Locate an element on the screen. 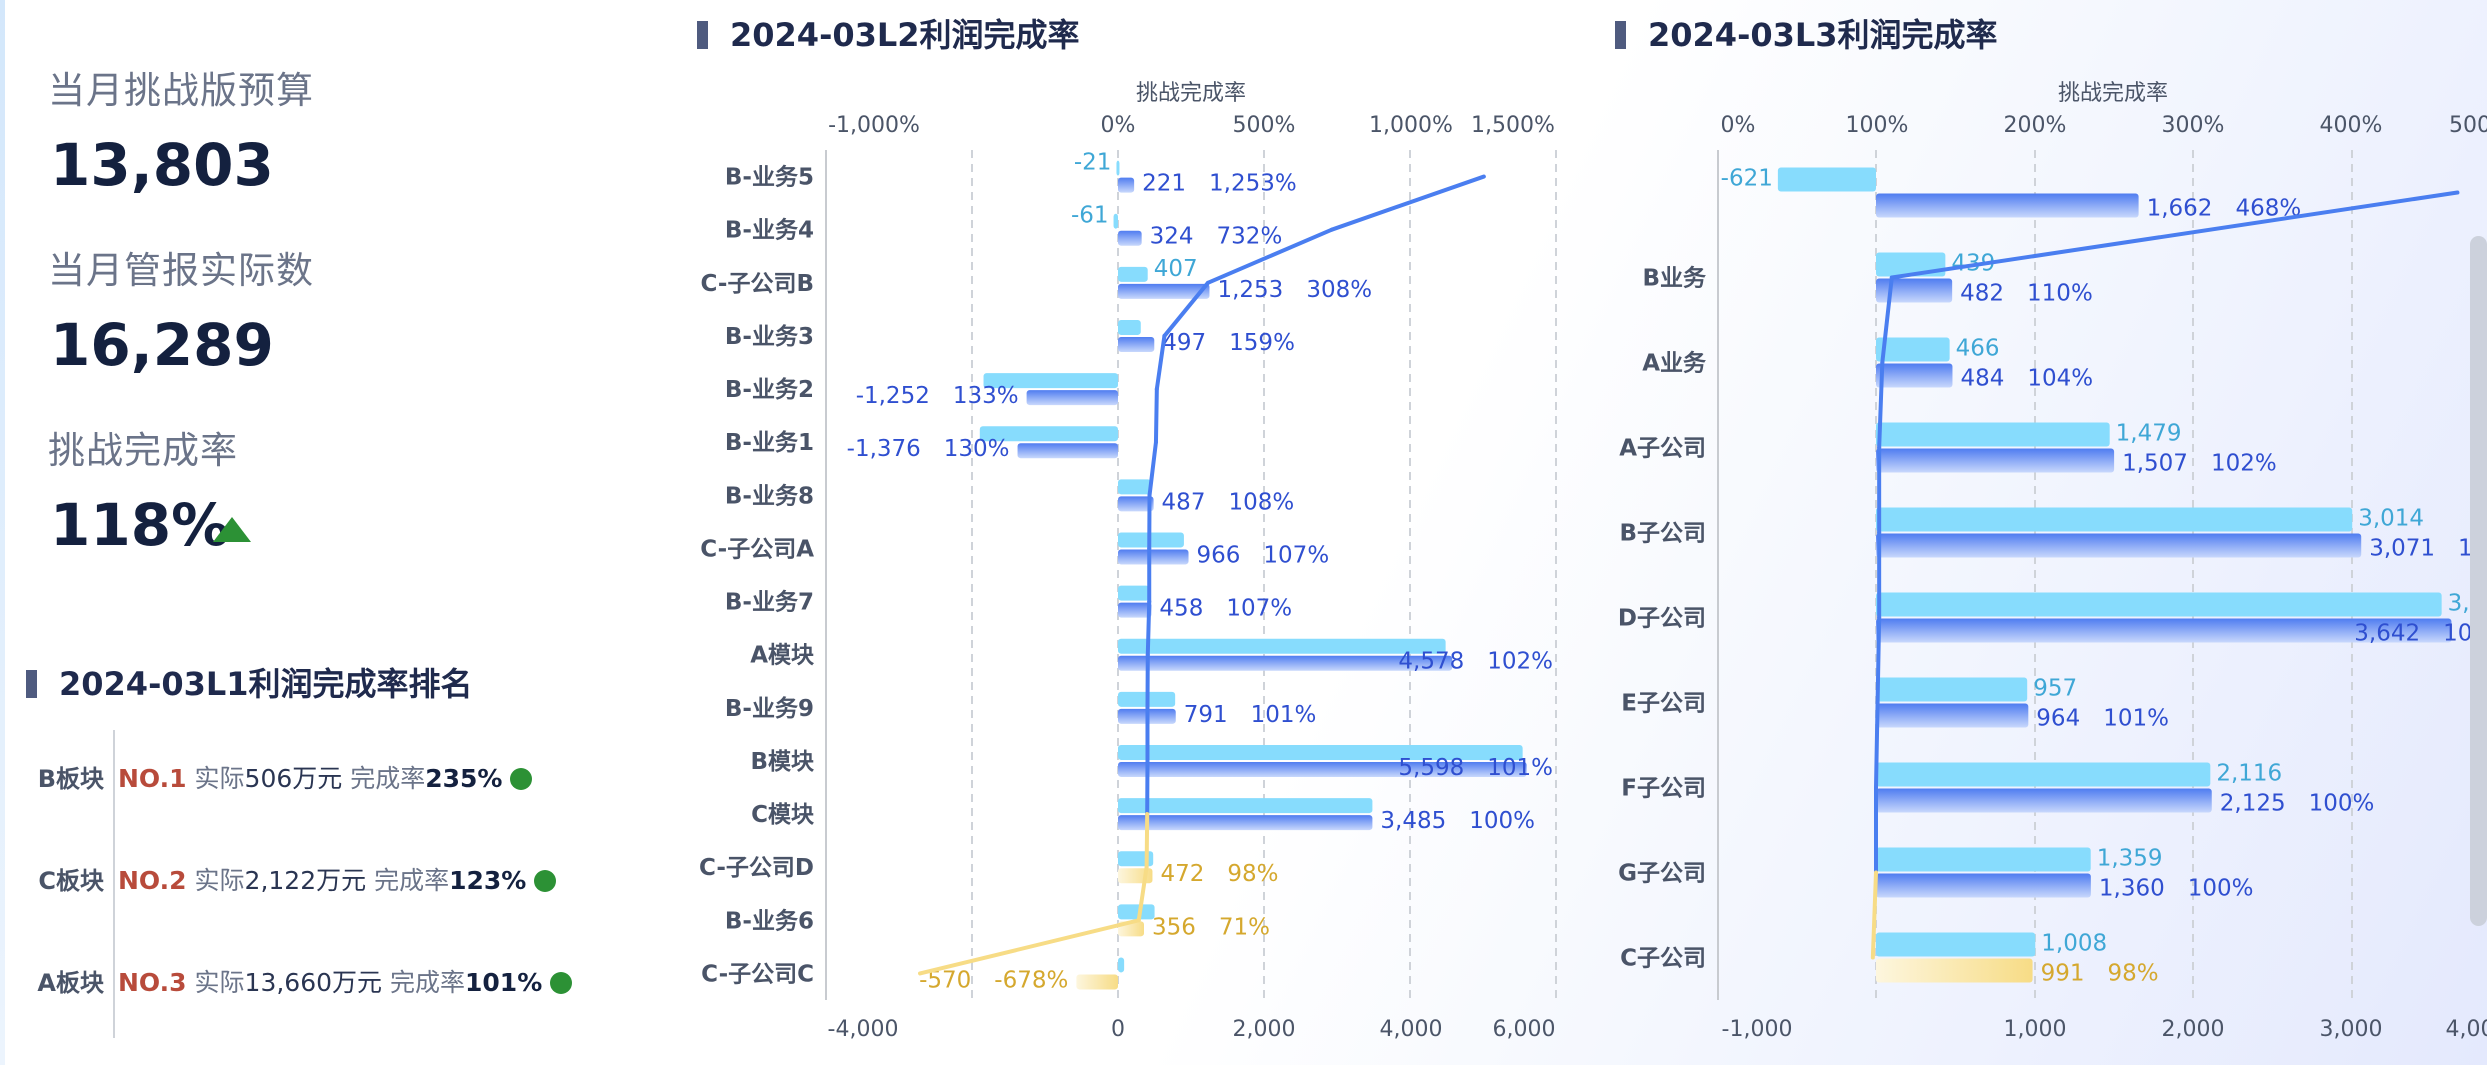  x-tick-label: -4,000 is located at coordinates (863, 1029).